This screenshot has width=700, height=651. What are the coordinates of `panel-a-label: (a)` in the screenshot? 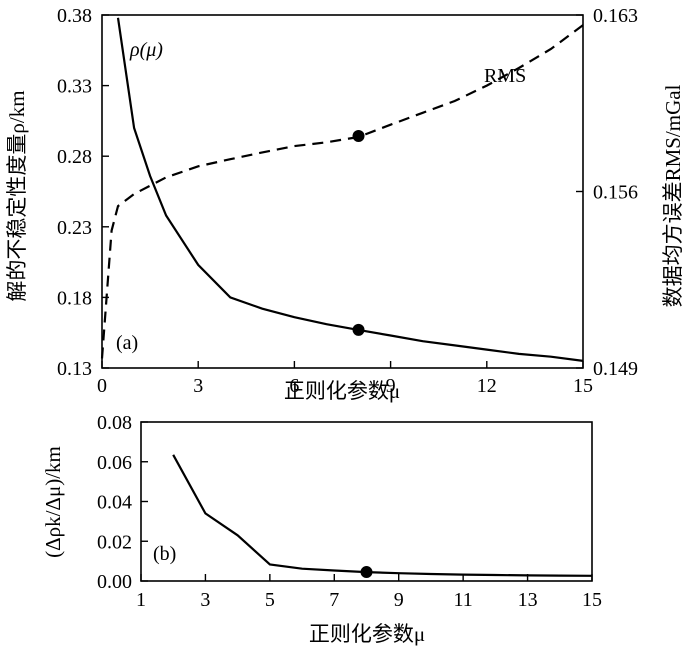 It's located at (127, 343).